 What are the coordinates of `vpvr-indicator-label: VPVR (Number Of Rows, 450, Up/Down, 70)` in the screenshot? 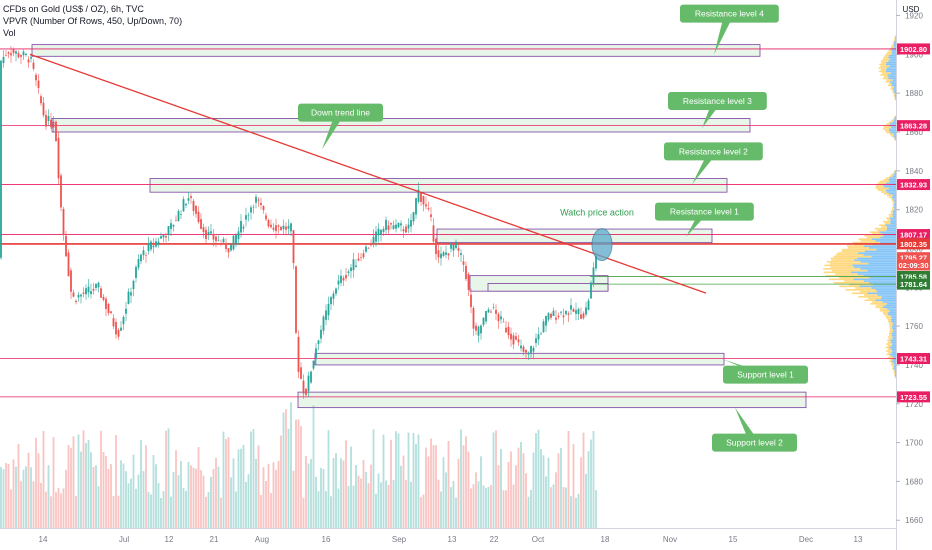 It's located at (93, 21).